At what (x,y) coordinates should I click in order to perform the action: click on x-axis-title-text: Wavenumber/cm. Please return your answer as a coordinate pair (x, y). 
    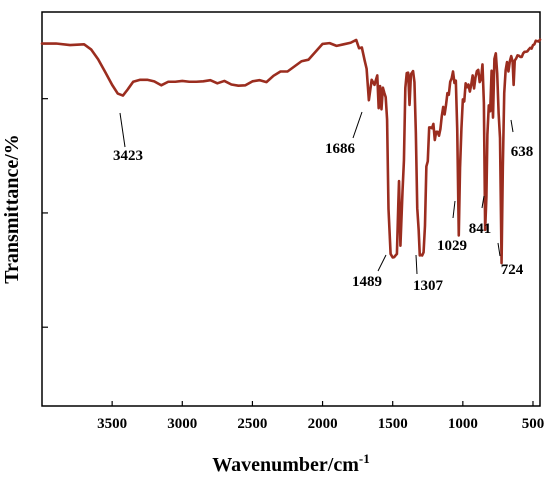
    Looking at the image, I should click on (285, 465).